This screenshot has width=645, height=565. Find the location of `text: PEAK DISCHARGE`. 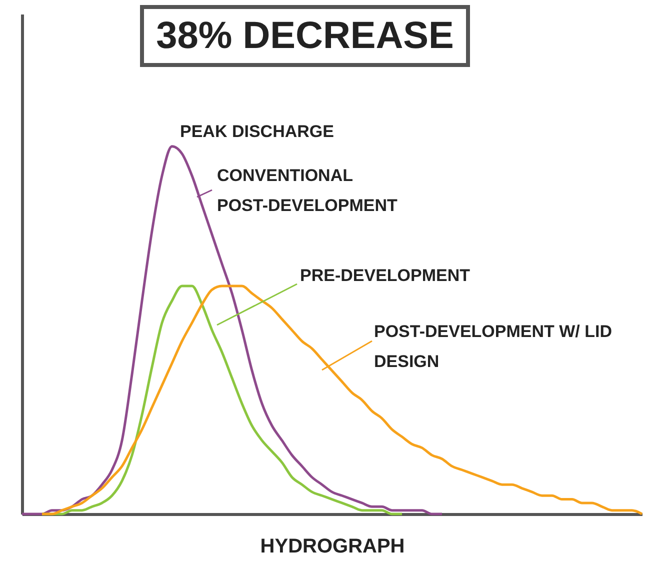

text: PEAK DISCHARGE is located at coordinates (257, 131).